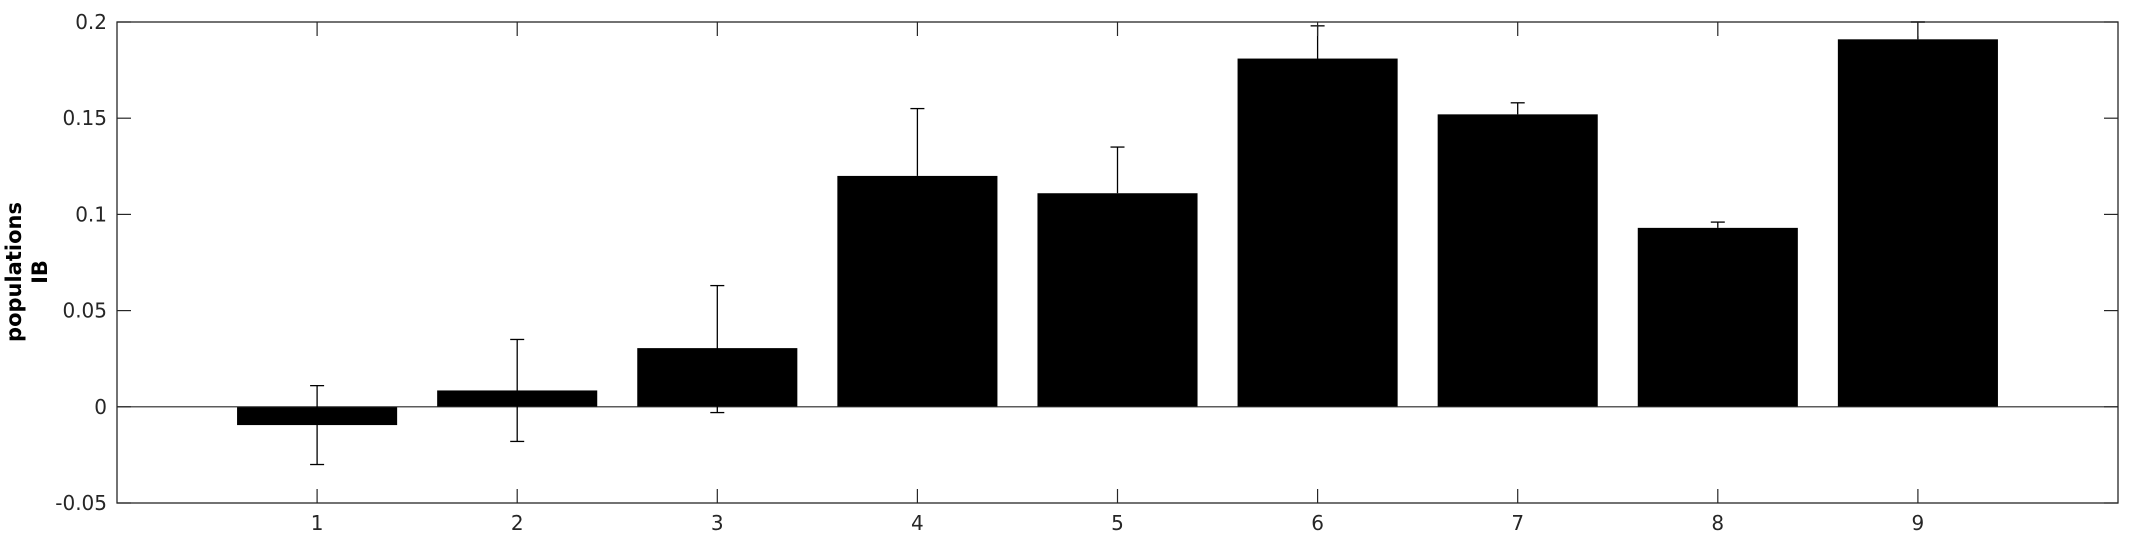 This screenshot has height=533, width=2133. Describe the element at coordinates (40, 272) in the screenshot. I see `y-axis-title-line-2: IB` at that location.